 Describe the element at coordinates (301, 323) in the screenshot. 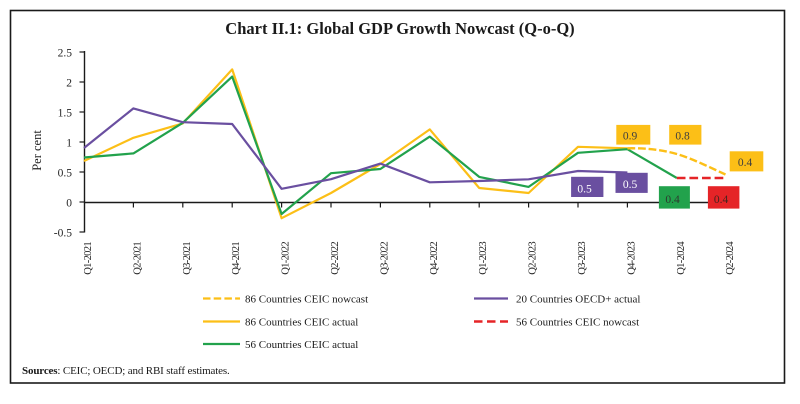

I see `svg-text: 86 Countries CEIC actual` at that location.